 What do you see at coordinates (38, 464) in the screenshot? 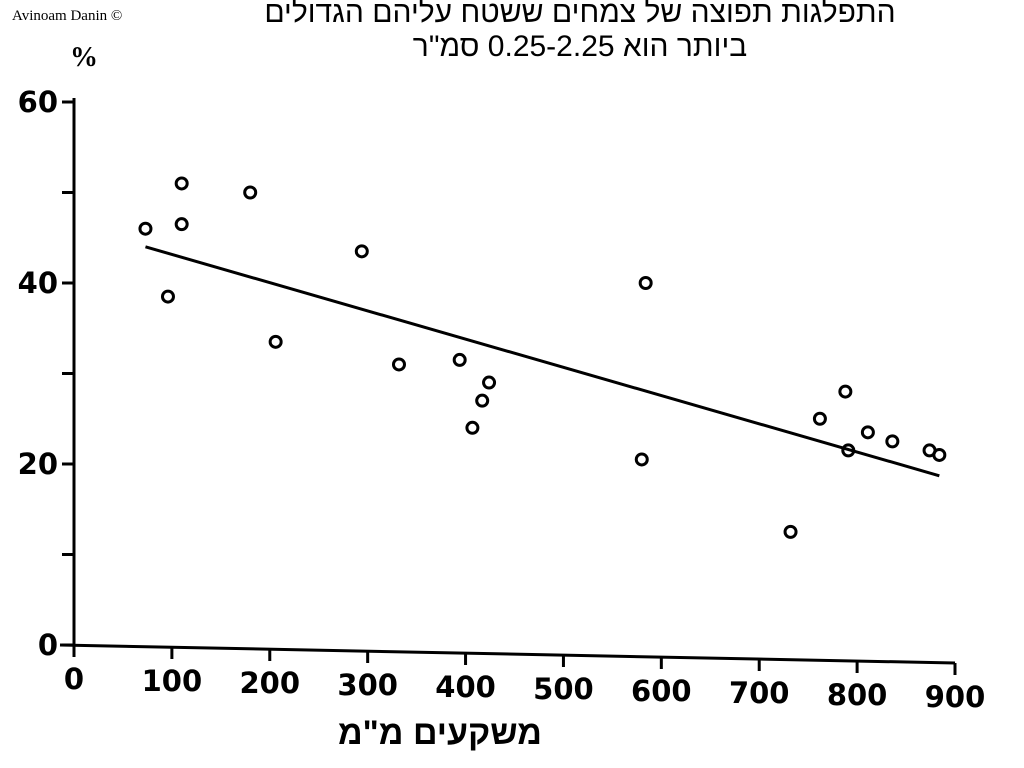
I see `y-tick-label: 20` at bounding box center [38, 464].